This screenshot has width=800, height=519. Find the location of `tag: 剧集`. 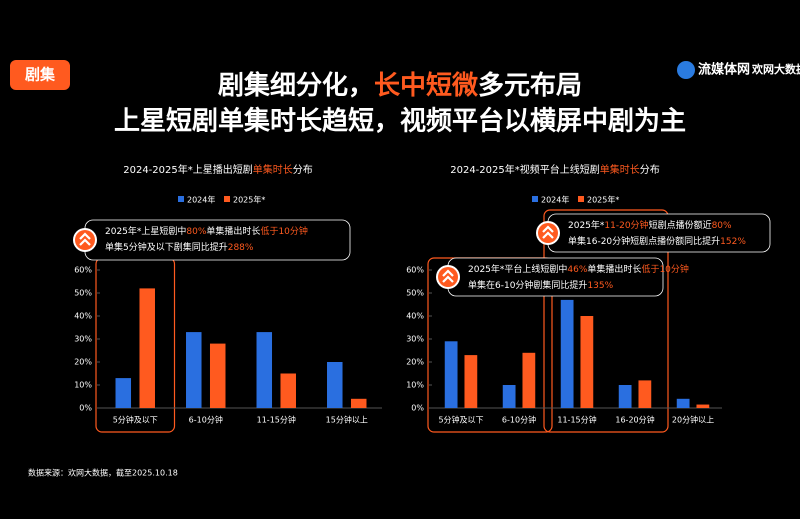

tag: 剧集 is located at coordinates (40, 75).